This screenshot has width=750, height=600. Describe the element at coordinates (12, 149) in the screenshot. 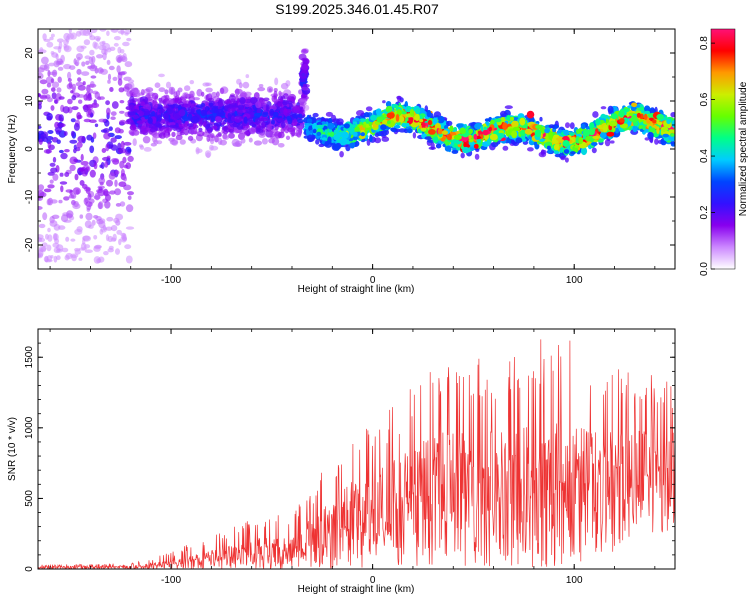

I see `spectrogram-ylabel: Frequency (Hz)` at that location.